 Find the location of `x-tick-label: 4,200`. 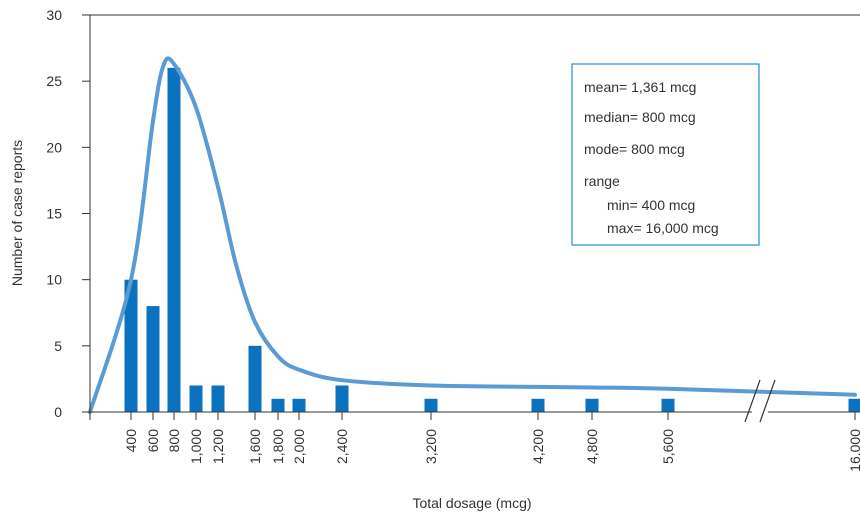

x-tick-label: 4,200 is located at coordinates (538, 446).